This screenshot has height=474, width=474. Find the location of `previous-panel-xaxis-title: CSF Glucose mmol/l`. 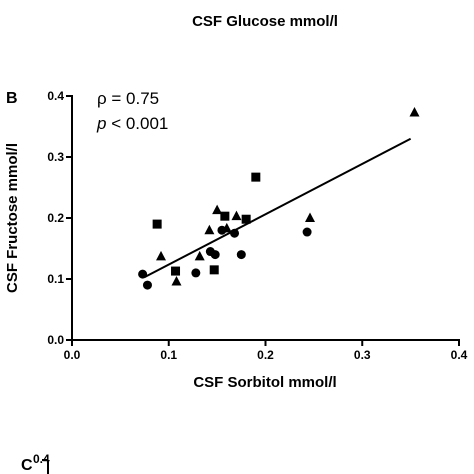

previous-panel-xaxis-title: CSF Glucose mmol/l is located at coordinates (265, 21).